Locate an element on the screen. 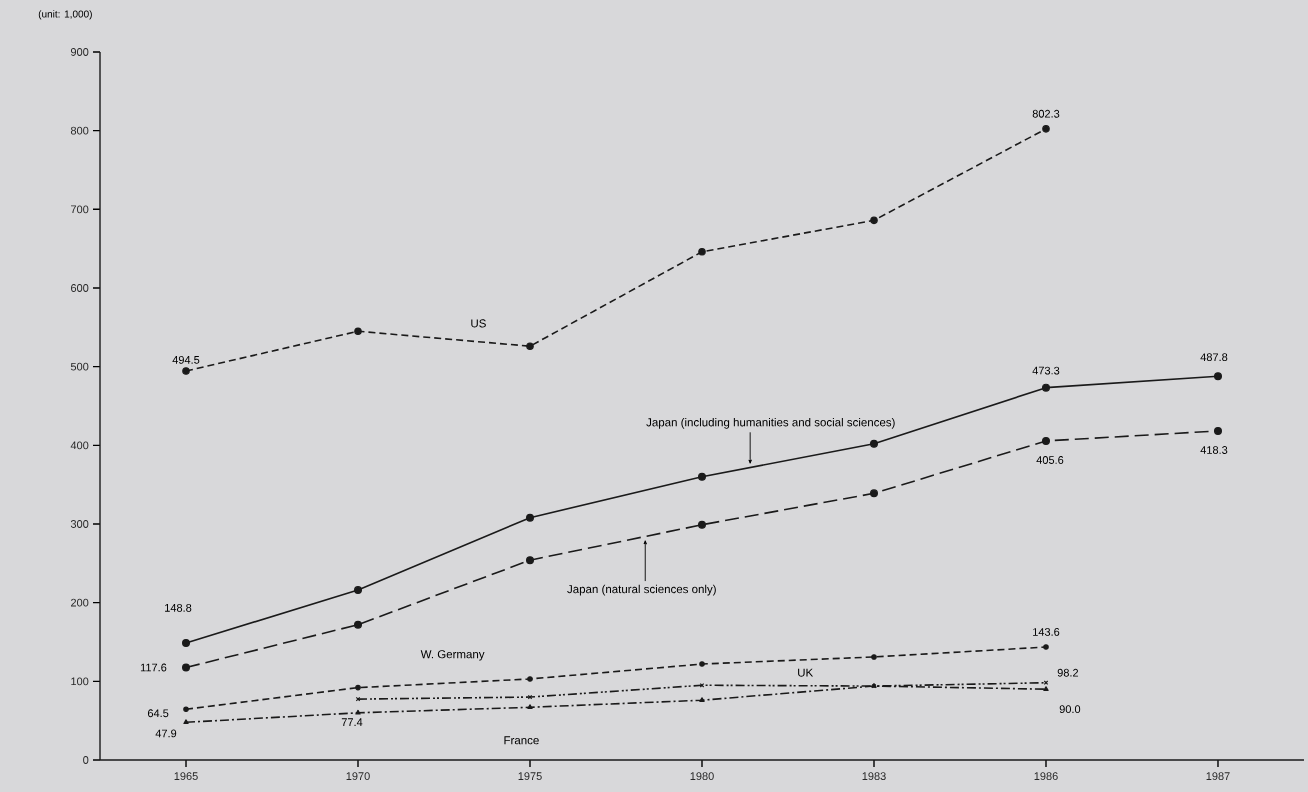 This screenshot has height=792, width=1308. x-tick-label: 1980 is located at coordinates (702, 776).